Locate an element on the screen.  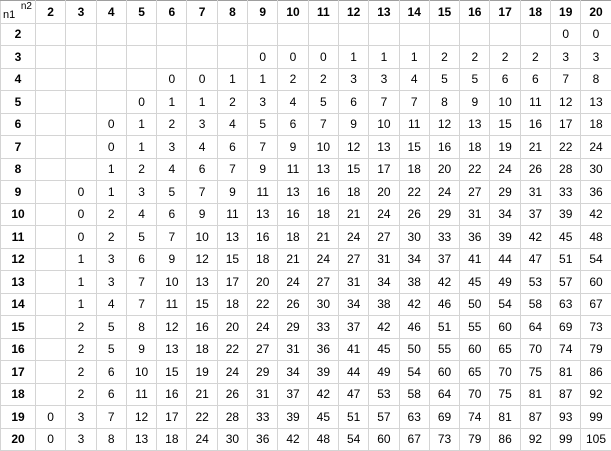
corner-cell: n1 n2 is located at coordinates (18, 12).